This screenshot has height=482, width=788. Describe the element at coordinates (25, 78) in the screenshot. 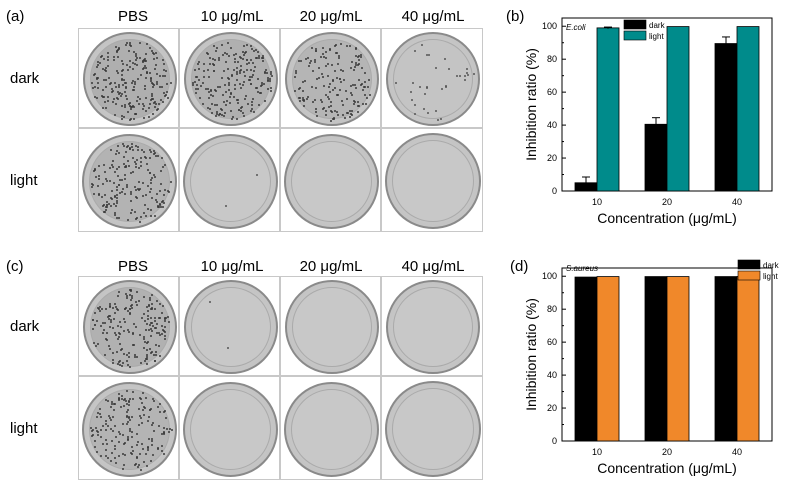

I see `plate-row-header-dark: dark` at that location.